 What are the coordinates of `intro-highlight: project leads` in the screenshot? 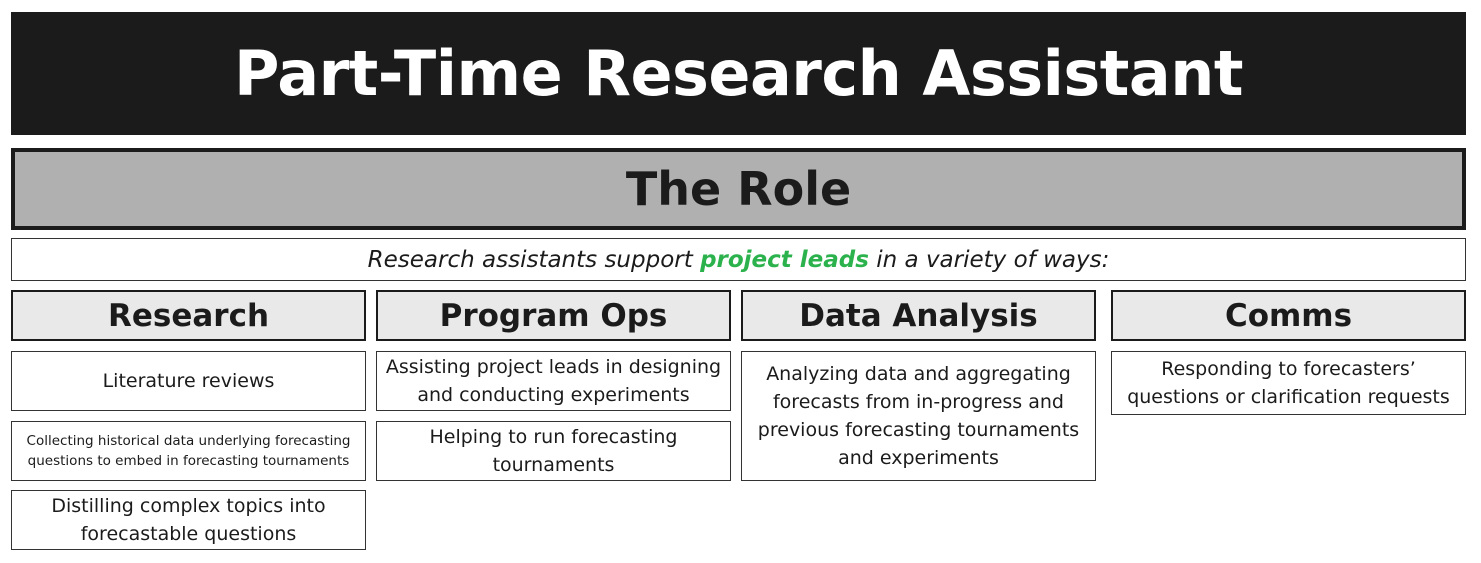 It's located at (784, 259).